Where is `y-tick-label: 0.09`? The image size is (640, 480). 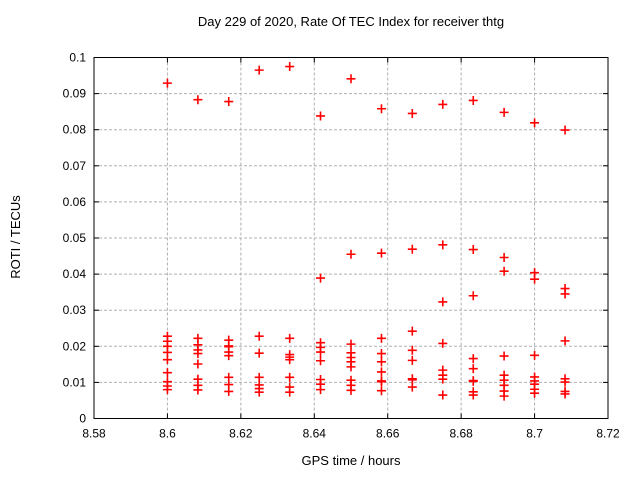
y-tick-label: 0.09 is located at coordinates (75, 94).